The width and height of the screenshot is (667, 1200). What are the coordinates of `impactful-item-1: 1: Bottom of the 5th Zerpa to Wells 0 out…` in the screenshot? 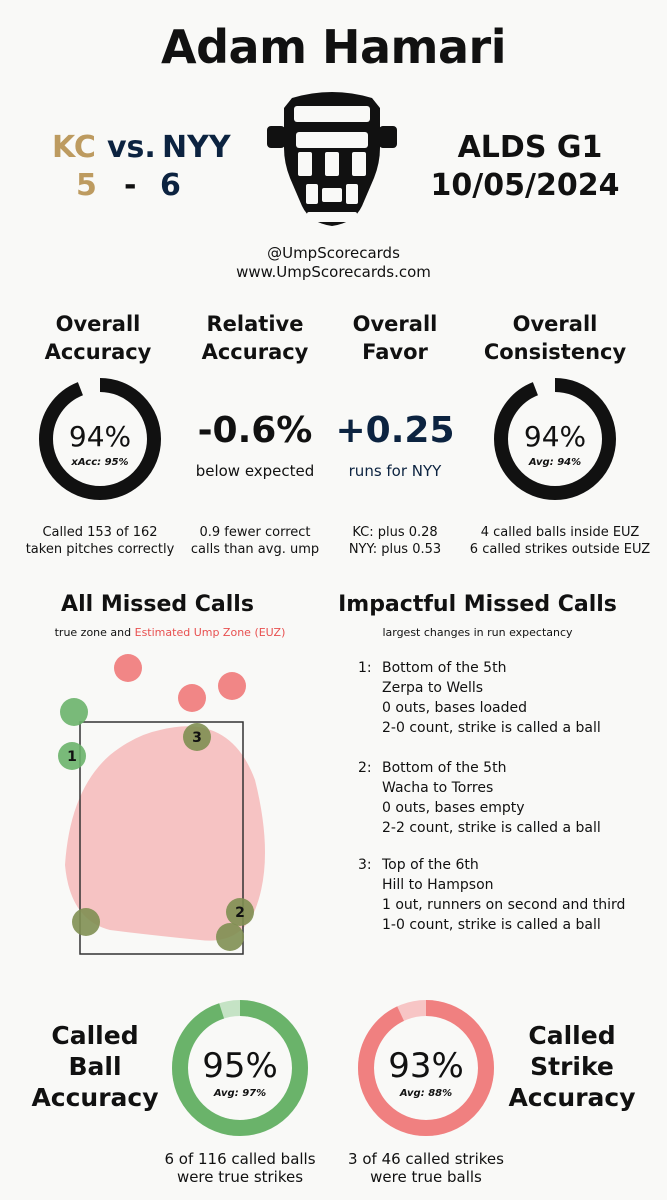 It's located at (479, 698).